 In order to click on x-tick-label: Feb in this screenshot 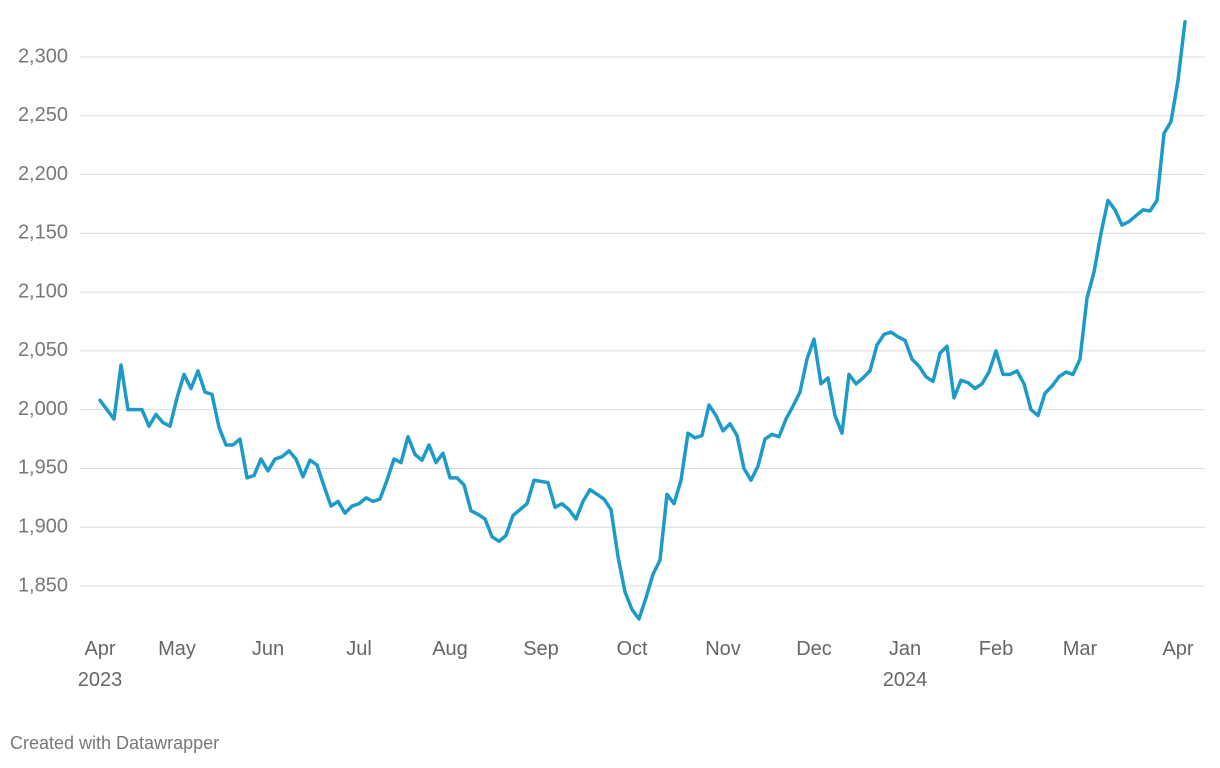, I will do `click(996, 649)`.